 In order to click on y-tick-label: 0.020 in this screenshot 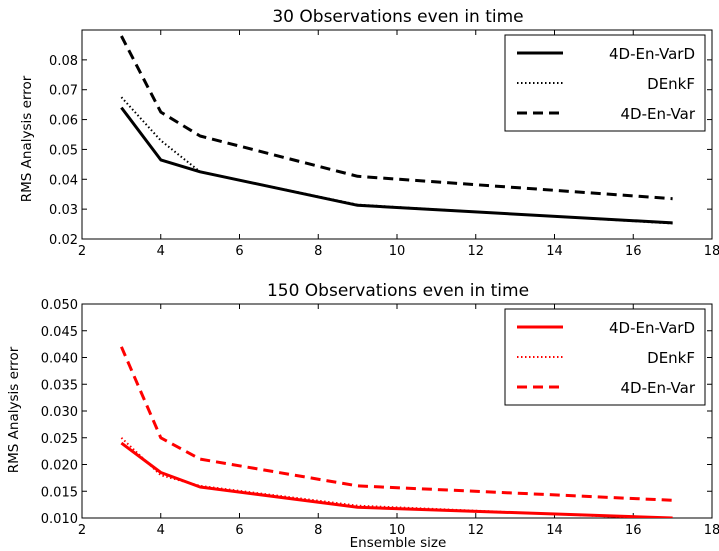, I will do `click(59, 466)`.